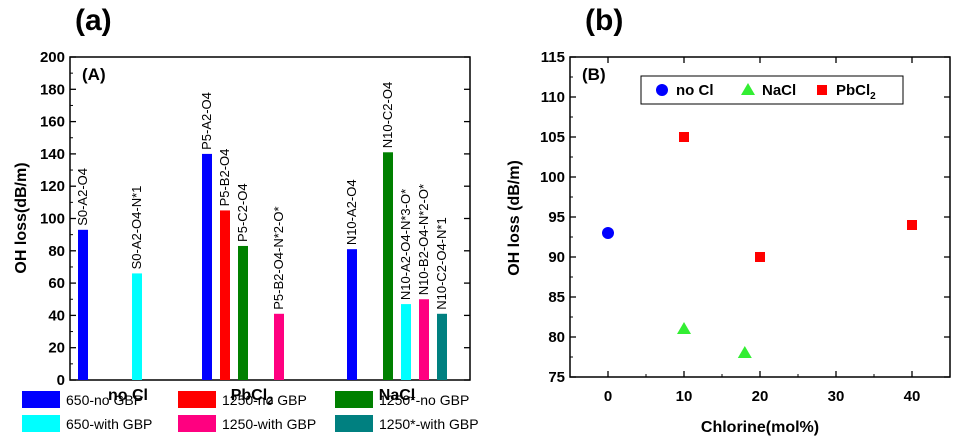 The width and height of the screenshot is (961, 447). What do you see at coordinates (608, 233) in the screenshot?
I see `panel-b-point-circle` at bounding box center [608, 233].